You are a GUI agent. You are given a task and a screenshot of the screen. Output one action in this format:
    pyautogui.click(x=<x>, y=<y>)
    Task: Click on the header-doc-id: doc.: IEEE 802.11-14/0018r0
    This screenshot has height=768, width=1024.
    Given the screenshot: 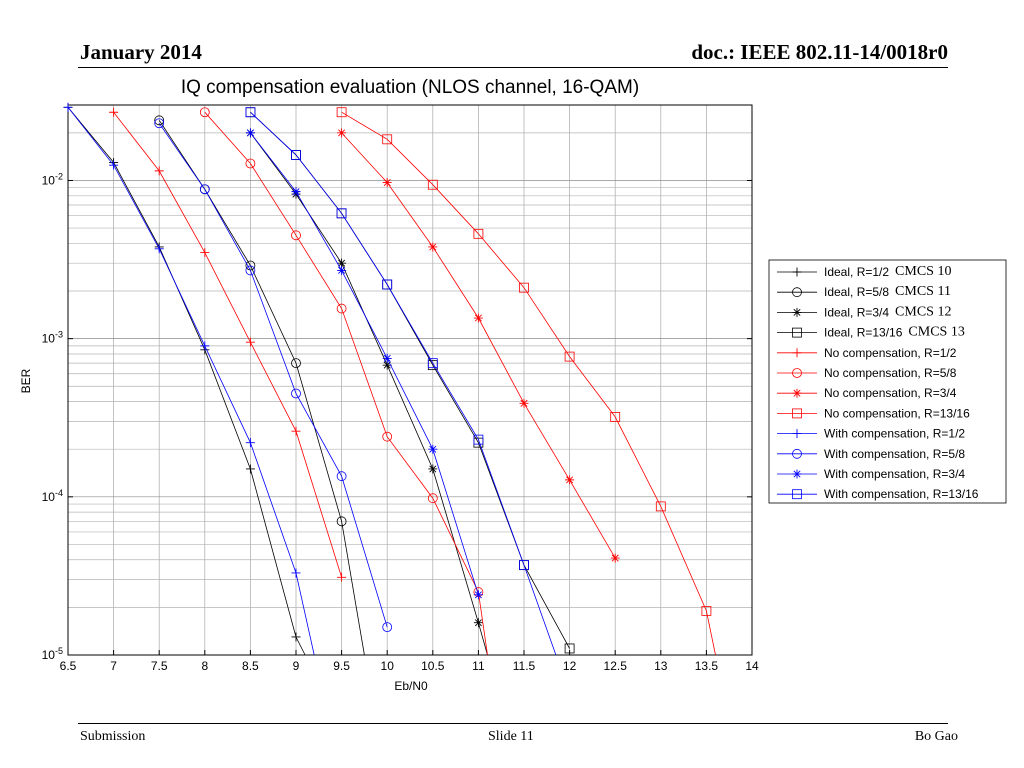 What is the action you would take?
    pyautogui.click(x=819, y=52)
    